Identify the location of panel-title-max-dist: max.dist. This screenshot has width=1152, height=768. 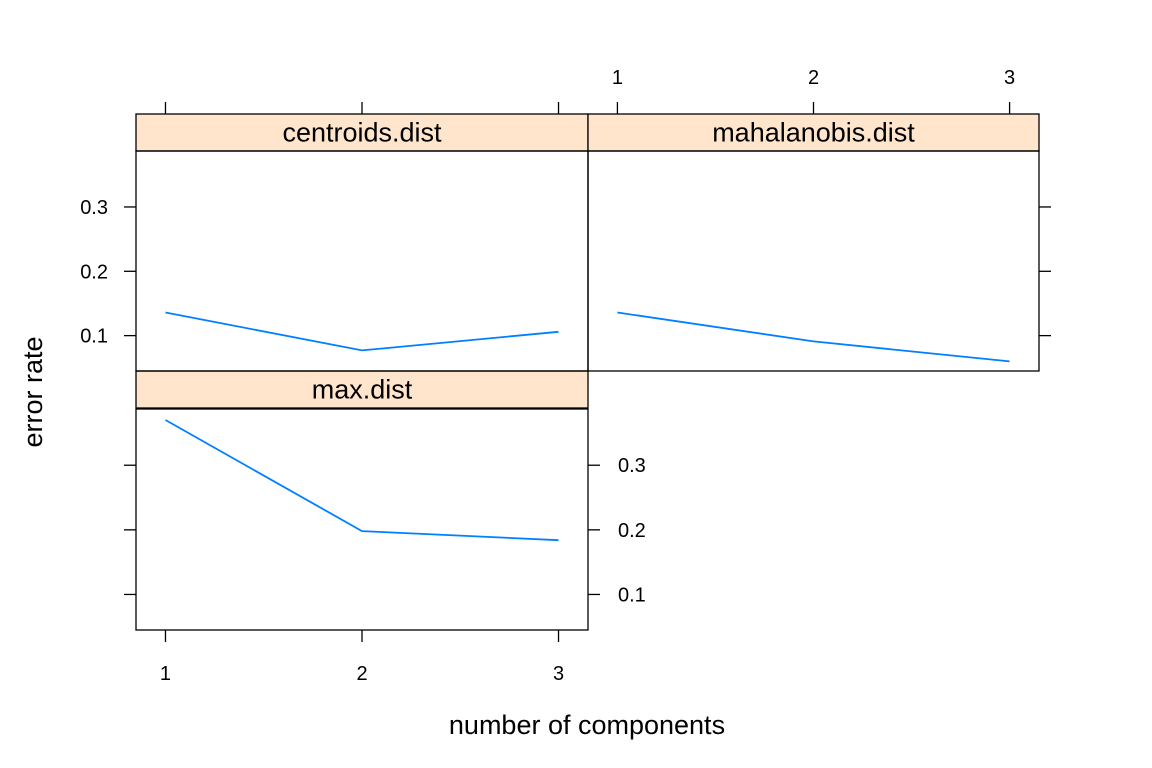
(362, 390).